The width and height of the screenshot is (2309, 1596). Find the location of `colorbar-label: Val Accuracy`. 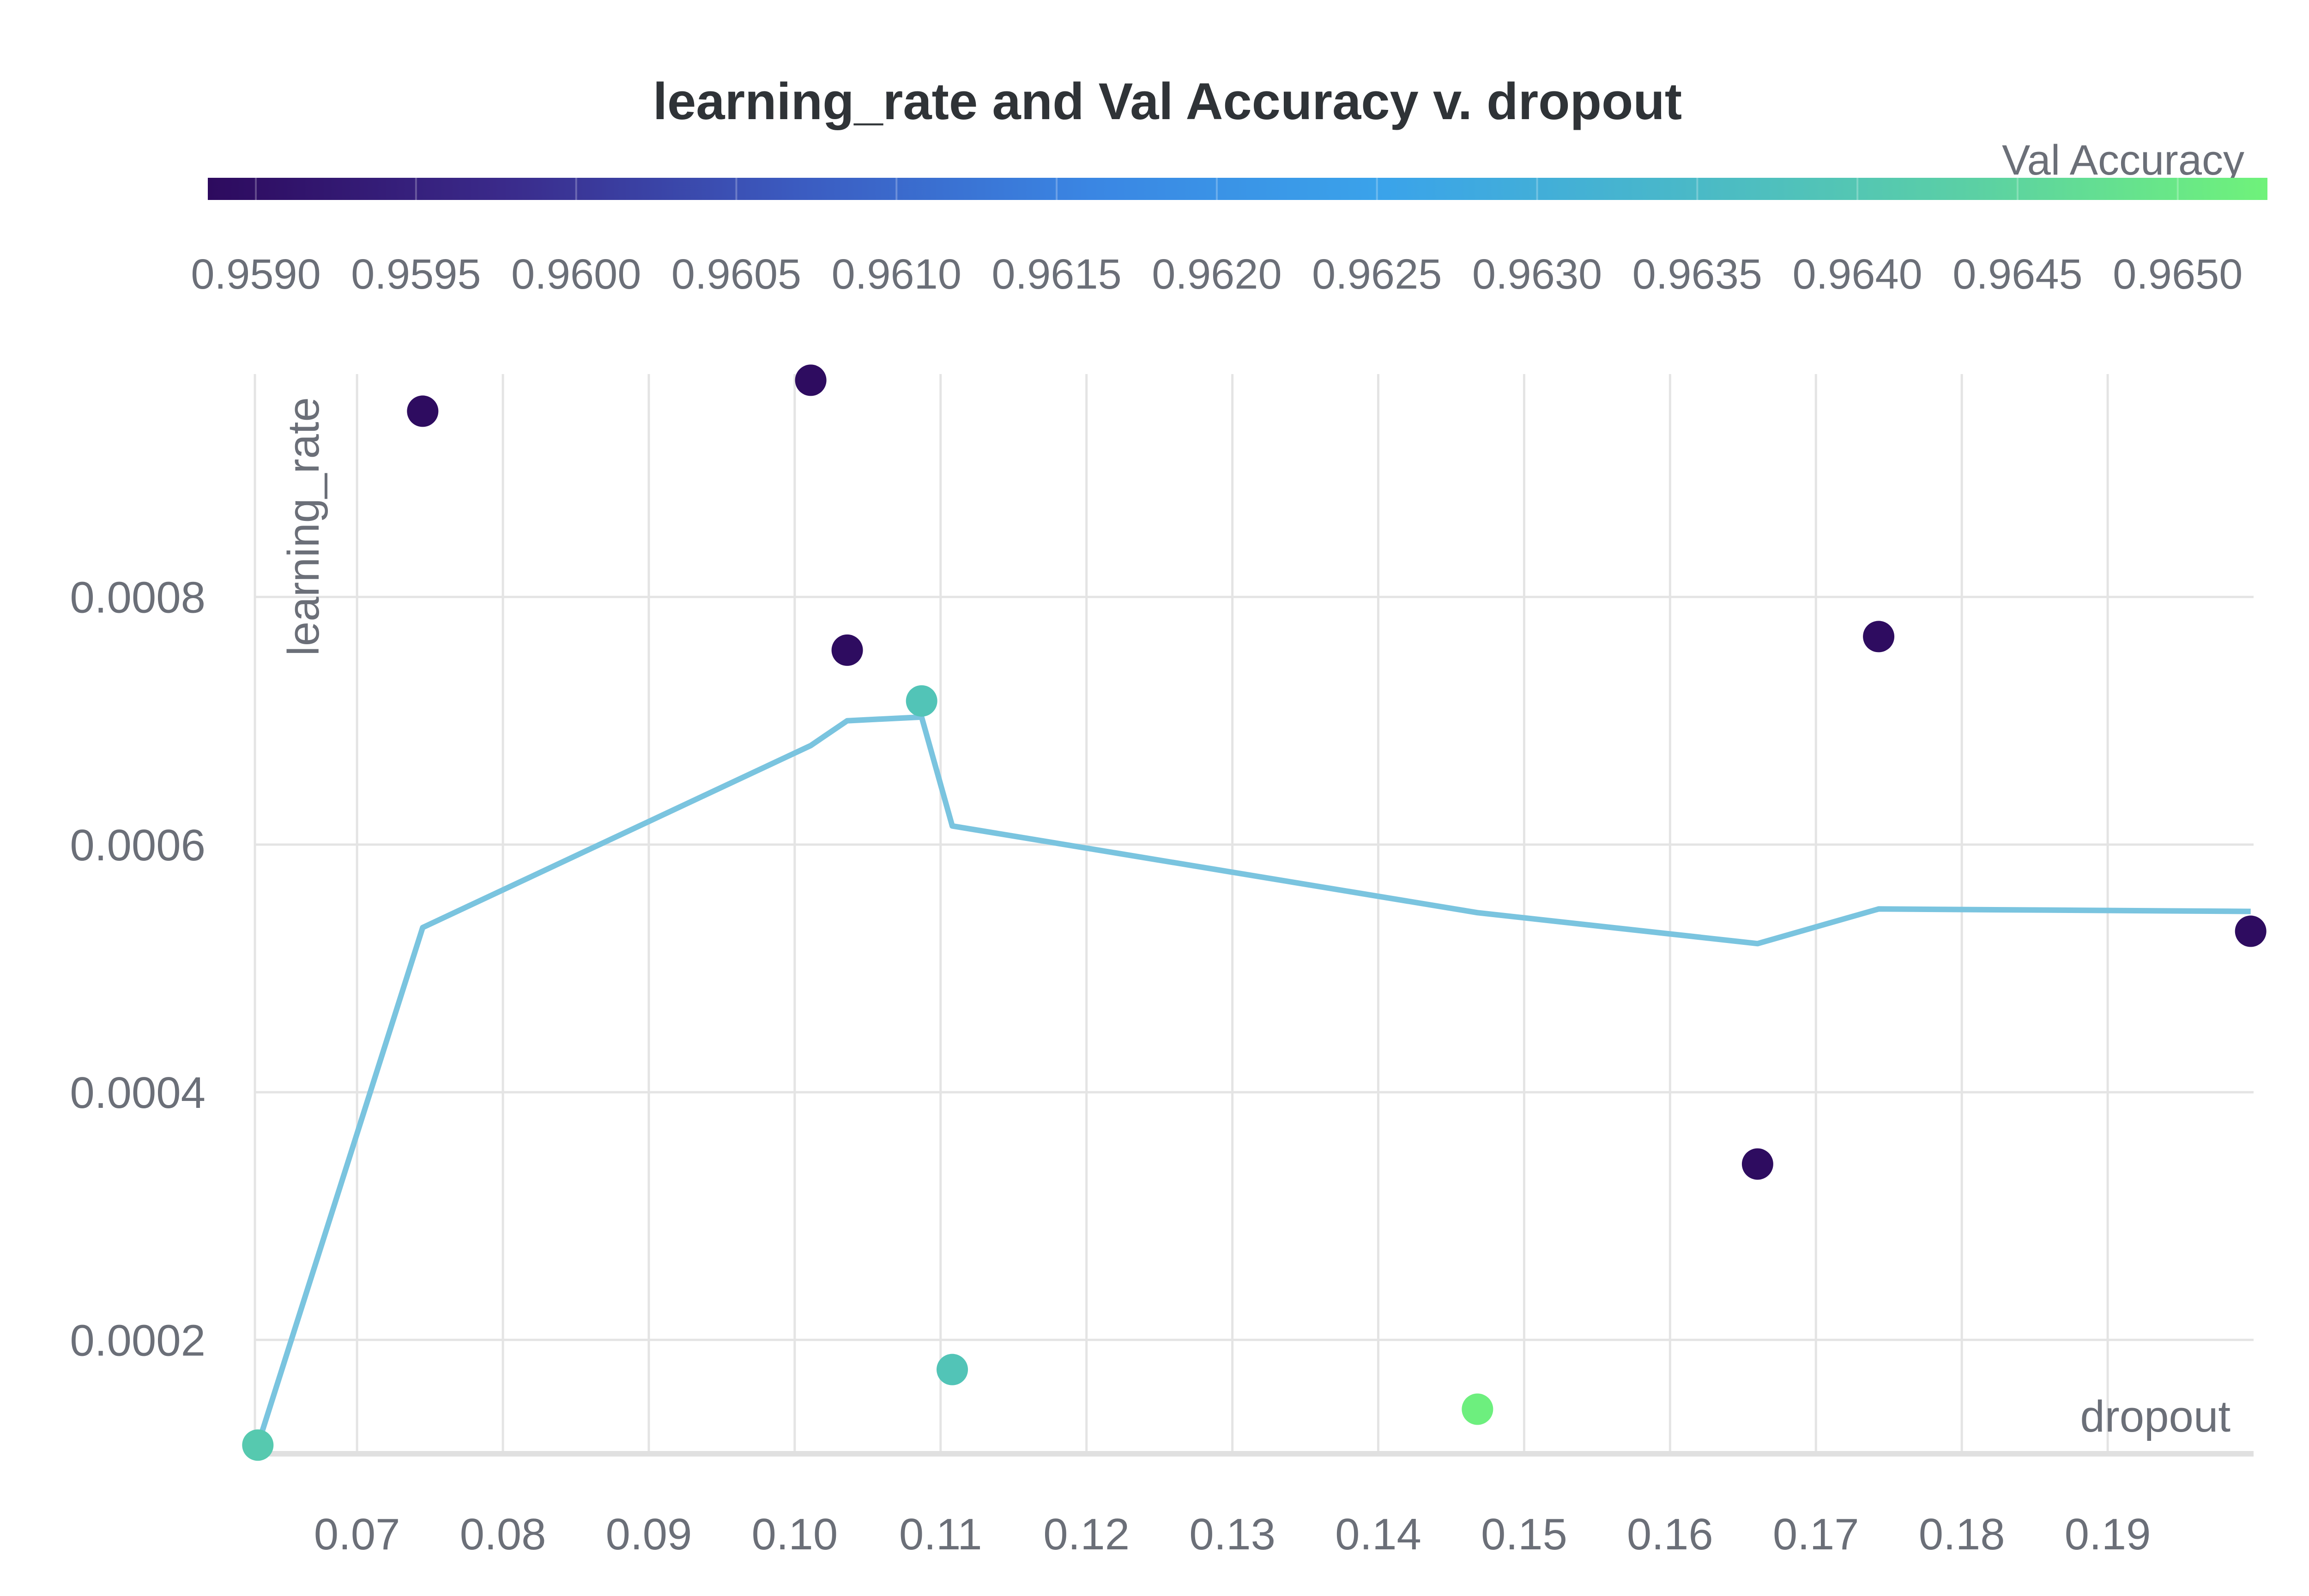

colorbar-label: Val Accuracy is located at coordinates (2123, 160).